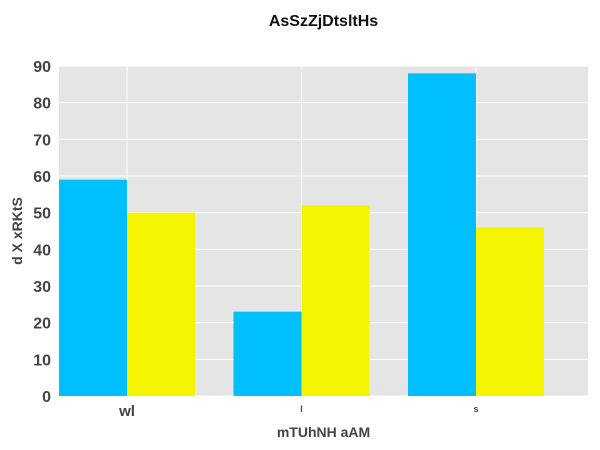 The height and width of the screenshot is (450, 600). What do you see at coordinates (42, 214) in the screenshot?
I see `y-tick-label: 50` at bounding box center [42, 214].